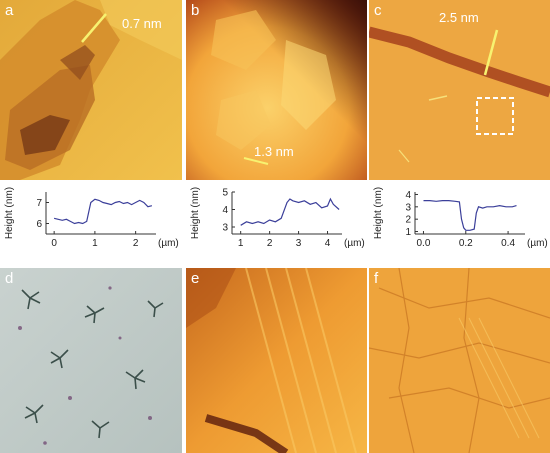  I want to click on panel-e-afm-image: e, so click(276, 360).